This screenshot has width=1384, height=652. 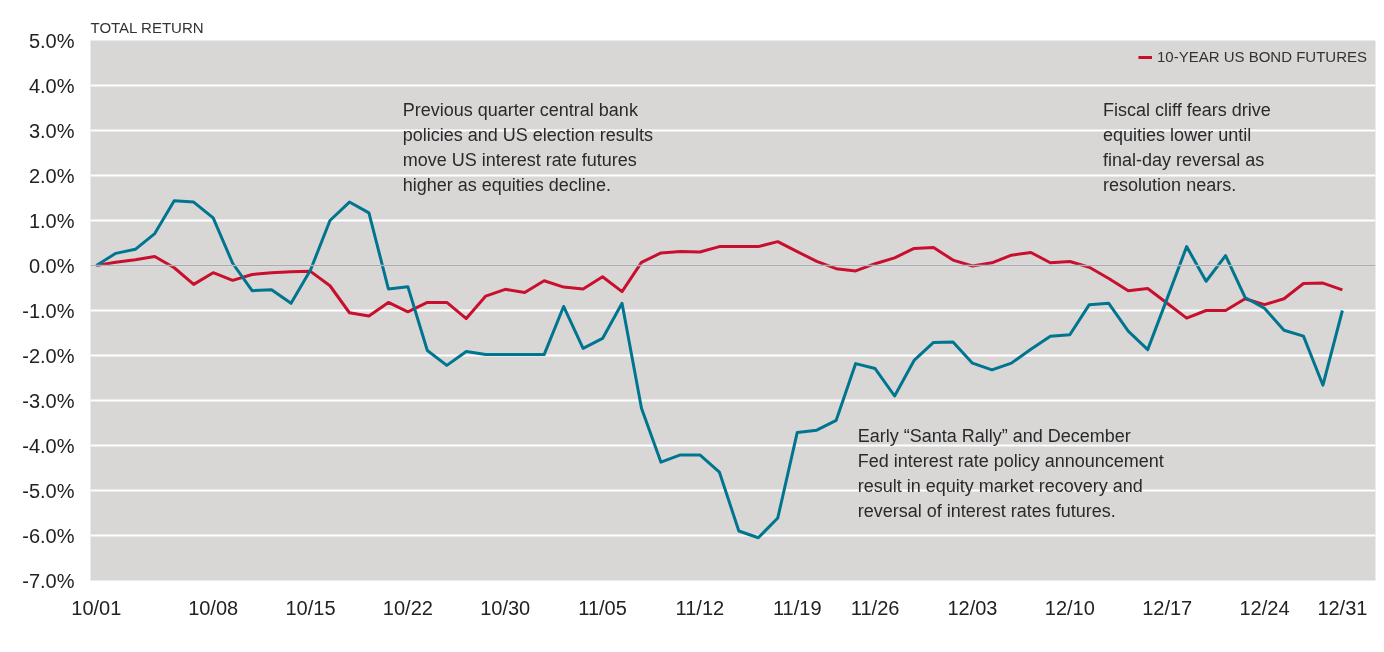 What do you see at coordinates (972, 607) in the screenshot?
I see `x-tick-label: 12/03` at bounding box center [972, 607].